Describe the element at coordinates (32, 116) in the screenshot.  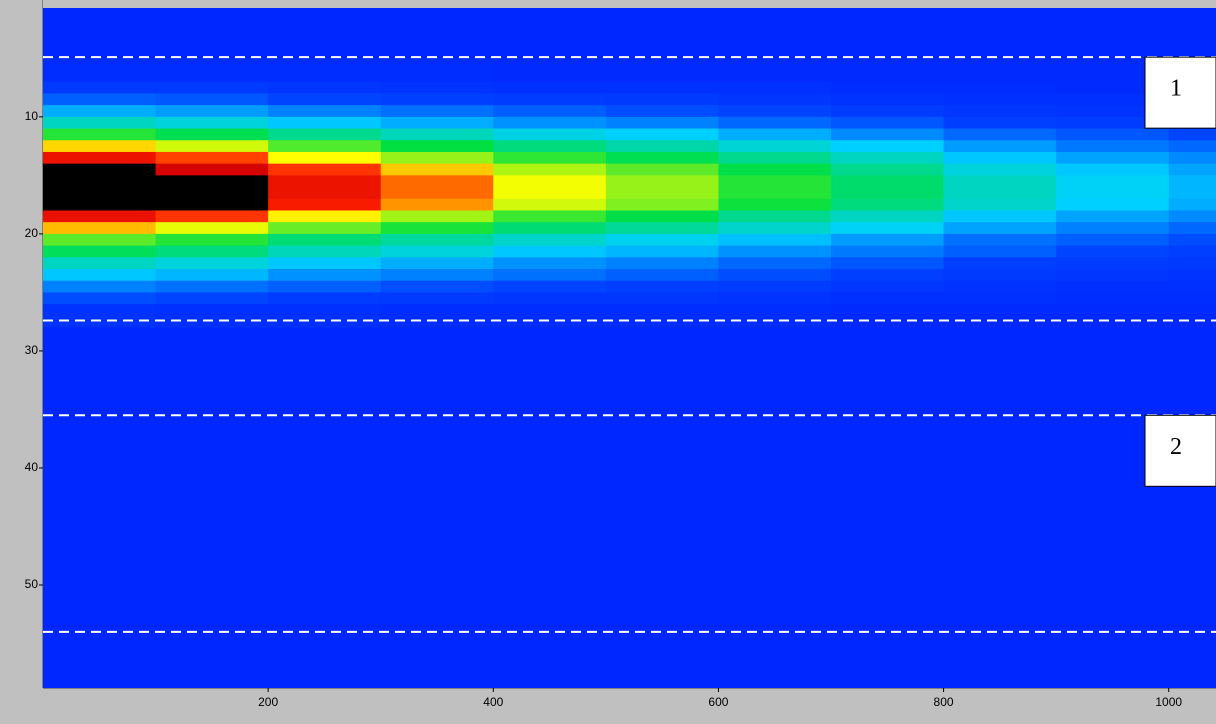
I see `y-tick-label: 10` at that location.